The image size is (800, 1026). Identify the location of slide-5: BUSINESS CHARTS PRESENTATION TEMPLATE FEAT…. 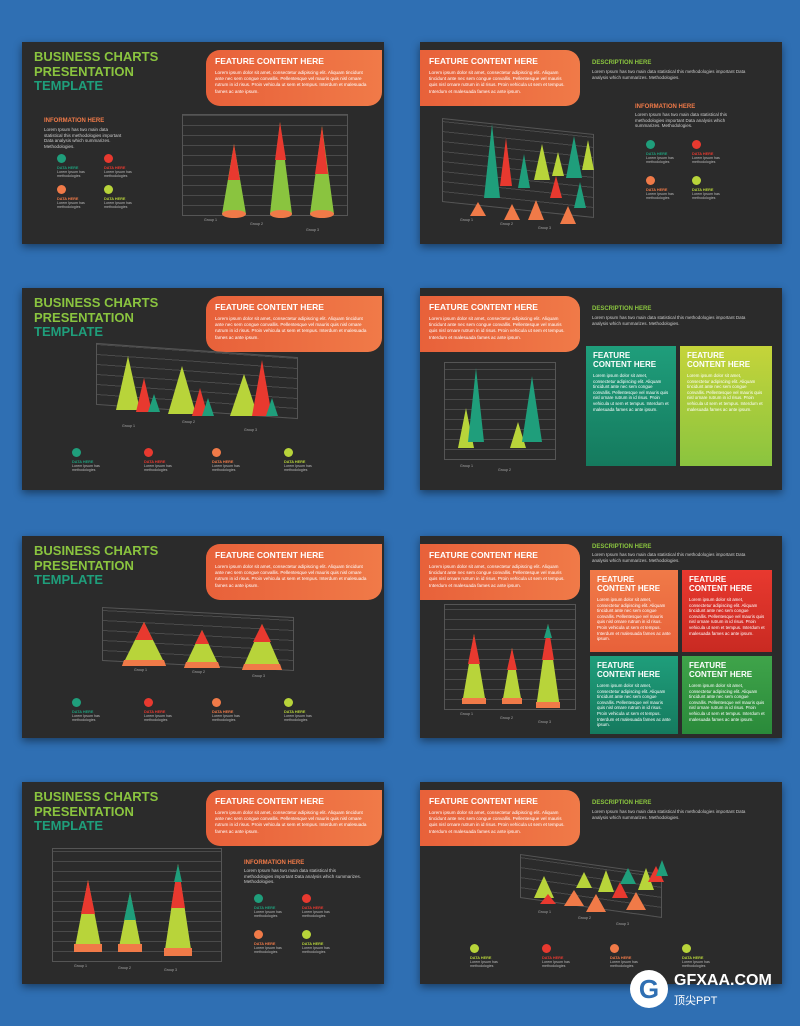
(203, 637).